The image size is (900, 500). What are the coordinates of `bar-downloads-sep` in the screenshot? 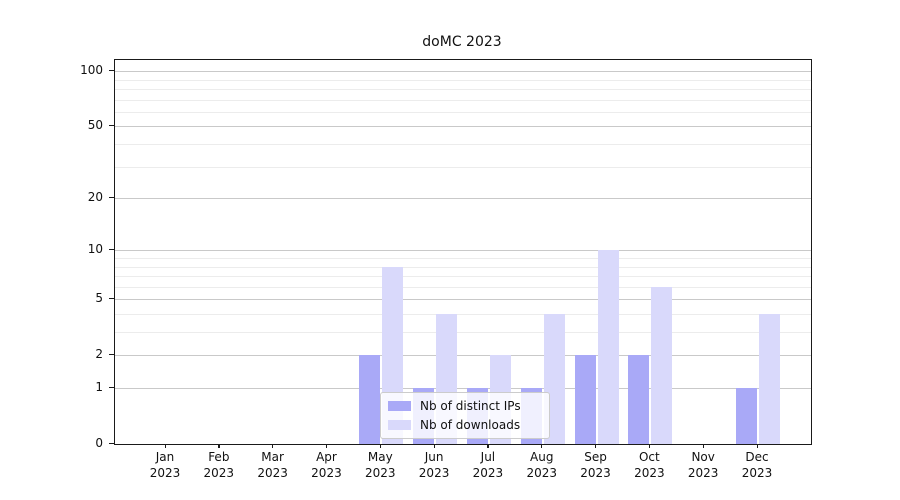 It's located at (608, 347).